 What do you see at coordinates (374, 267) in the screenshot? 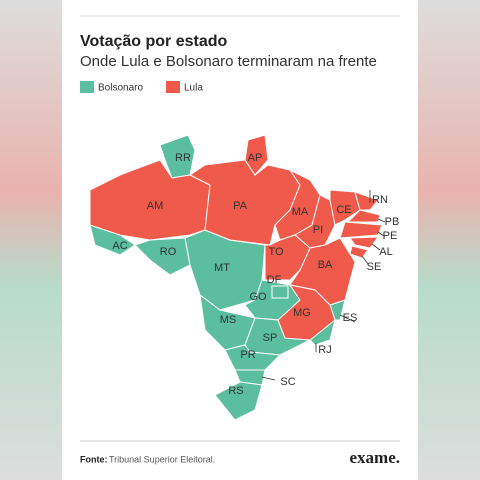
I see `state-label: SE` at bounding box center [374, 267].